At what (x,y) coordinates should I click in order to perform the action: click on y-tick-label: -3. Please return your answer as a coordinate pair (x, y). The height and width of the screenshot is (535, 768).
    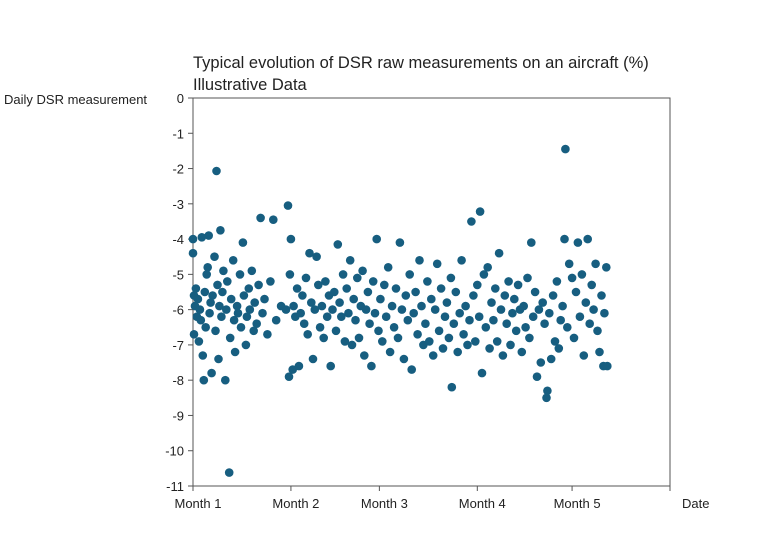
    Looking at the image, I should click on (178, 204).